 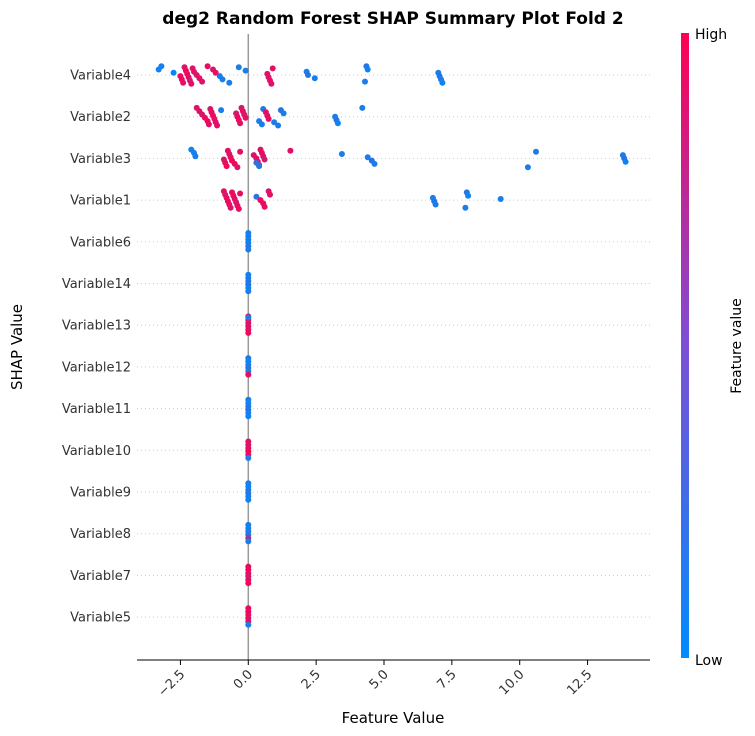 What do you see at coordinates (96, 326) in the screenshot?
I see `category-label: Variable13` at bounding box center [96, 326].